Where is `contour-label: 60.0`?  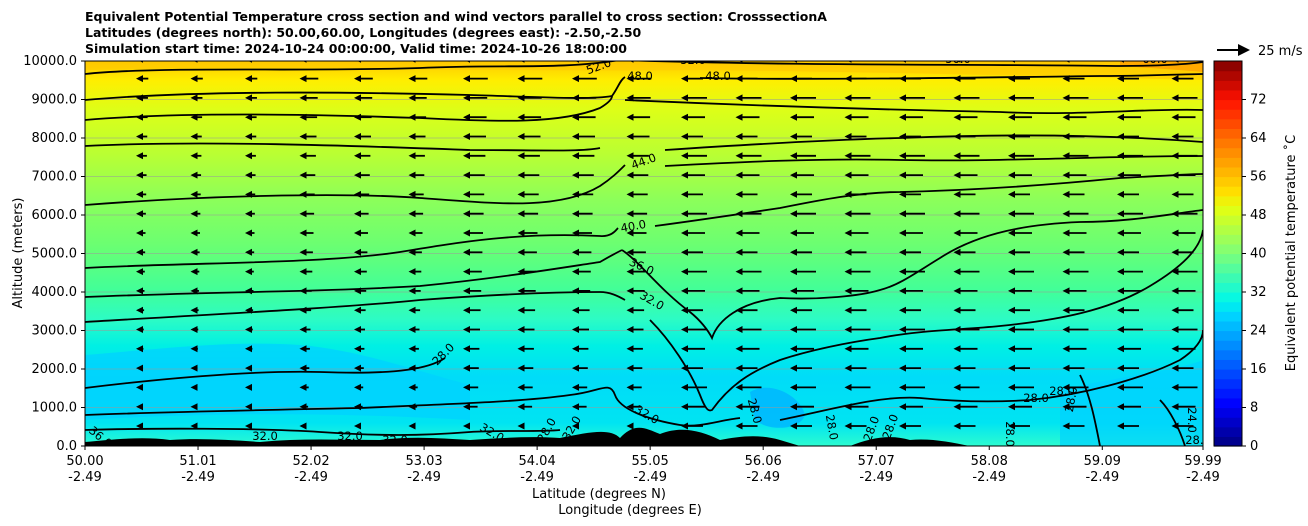
contour-label: 60.0 is located at coordinates (1155, 59).